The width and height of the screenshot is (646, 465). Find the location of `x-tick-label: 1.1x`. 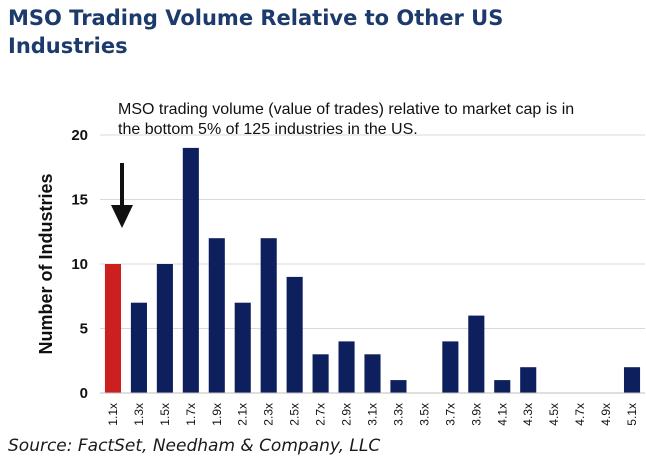

x-tick-label: 1.1x is located at coordinates (113, 414).